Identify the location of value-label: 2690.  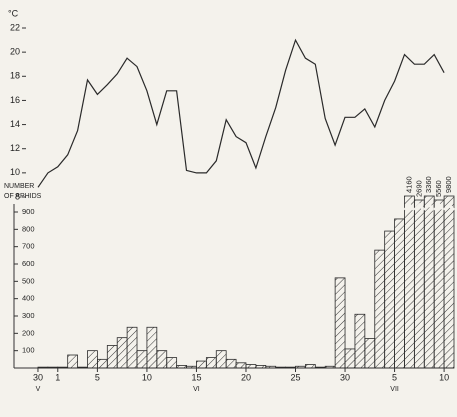
(418, 188).